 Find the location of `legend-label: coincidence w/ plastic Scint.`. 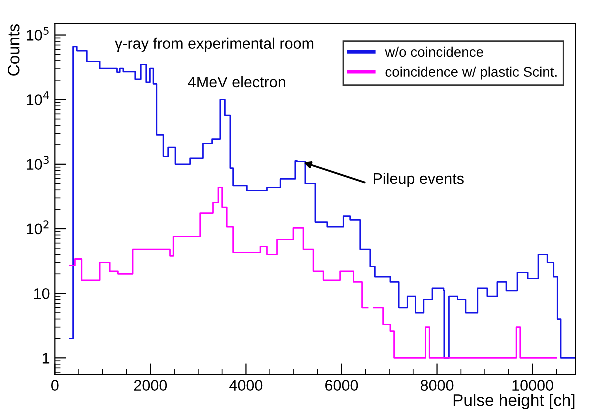

legend-label: coincidence w/ plastic Scint. is located at coordinates (471, 73).